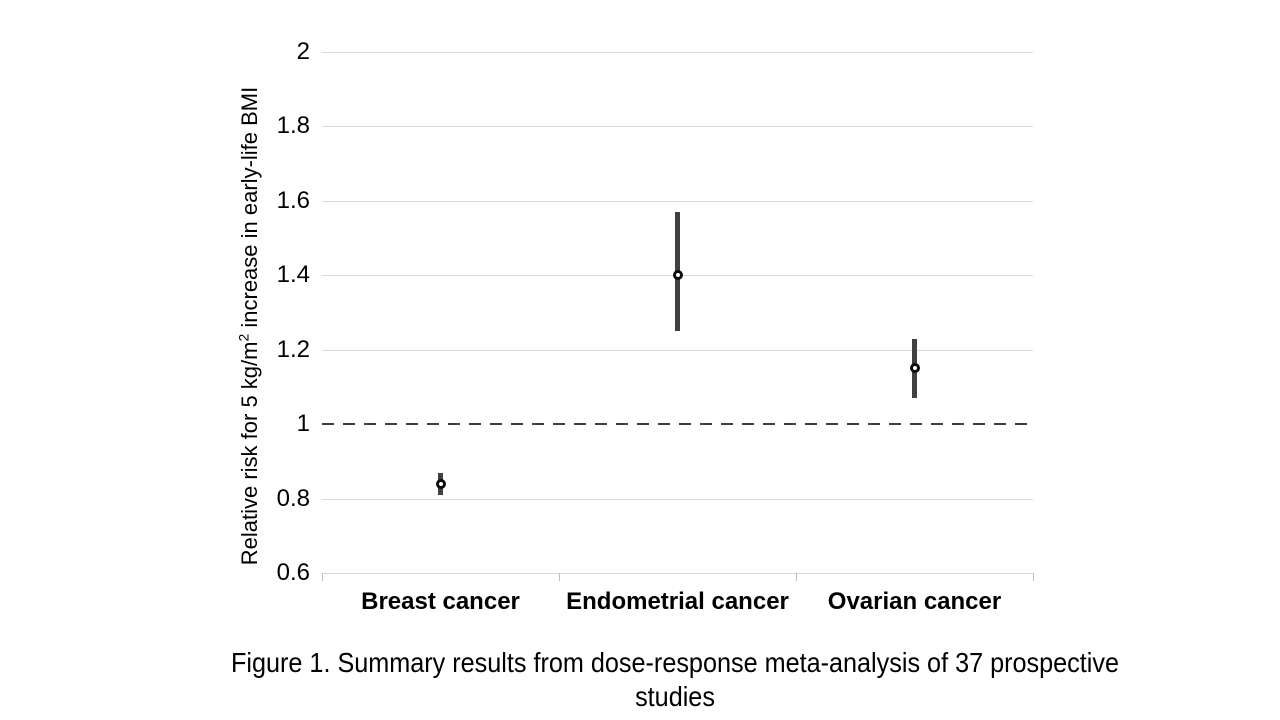 This screenshot has height=720, width=1280. Describe the element at coordinates (677, 601) in the screenshot. I see `x-category-label: Endometrial cancer` at that location.